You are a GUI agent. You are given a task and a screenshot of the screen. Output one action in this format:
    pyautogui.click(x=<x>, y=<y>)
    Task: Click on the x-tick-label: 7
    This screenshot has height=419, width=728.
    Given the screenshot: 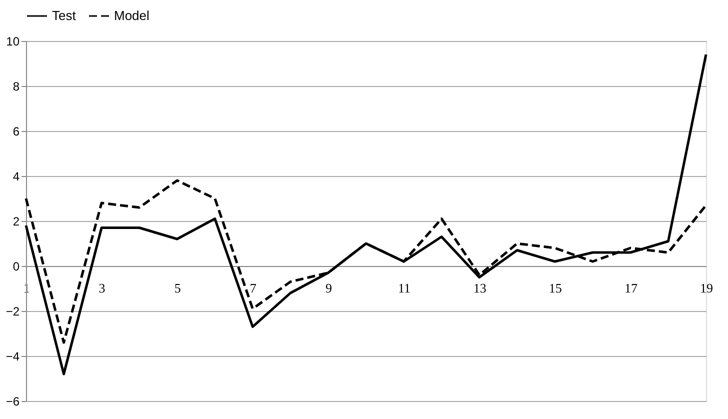 What is the action you would take?
    pyautogui.click(x=253, y=288)
    